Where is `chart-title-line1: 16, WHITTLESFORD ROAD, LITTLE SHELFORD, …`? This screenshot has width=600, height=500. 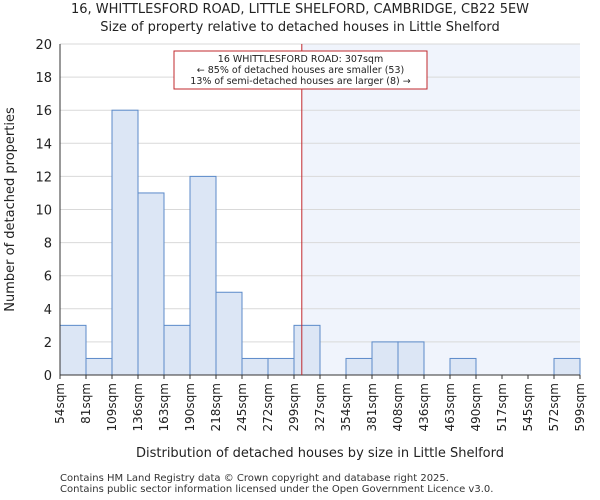
chart-title-line1: 16, WHITTLESFORD ROAD, LITTLE SHELFORD, … is located at coordinates (300, 9).